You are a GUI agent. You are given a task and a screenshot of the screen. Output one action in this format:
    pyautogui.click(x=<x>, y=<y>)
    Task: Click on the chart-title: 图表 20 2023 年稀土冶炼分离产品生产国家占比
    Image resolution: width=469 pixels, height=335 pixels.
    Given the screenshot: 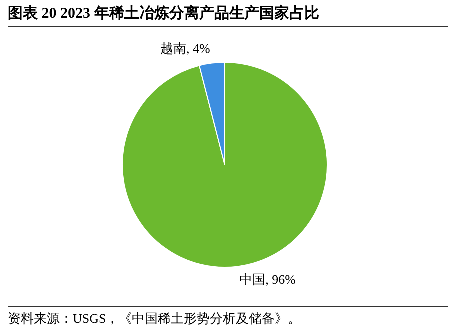 What is the action you would take?
    pyautogui.click(x=228, y=15)
    